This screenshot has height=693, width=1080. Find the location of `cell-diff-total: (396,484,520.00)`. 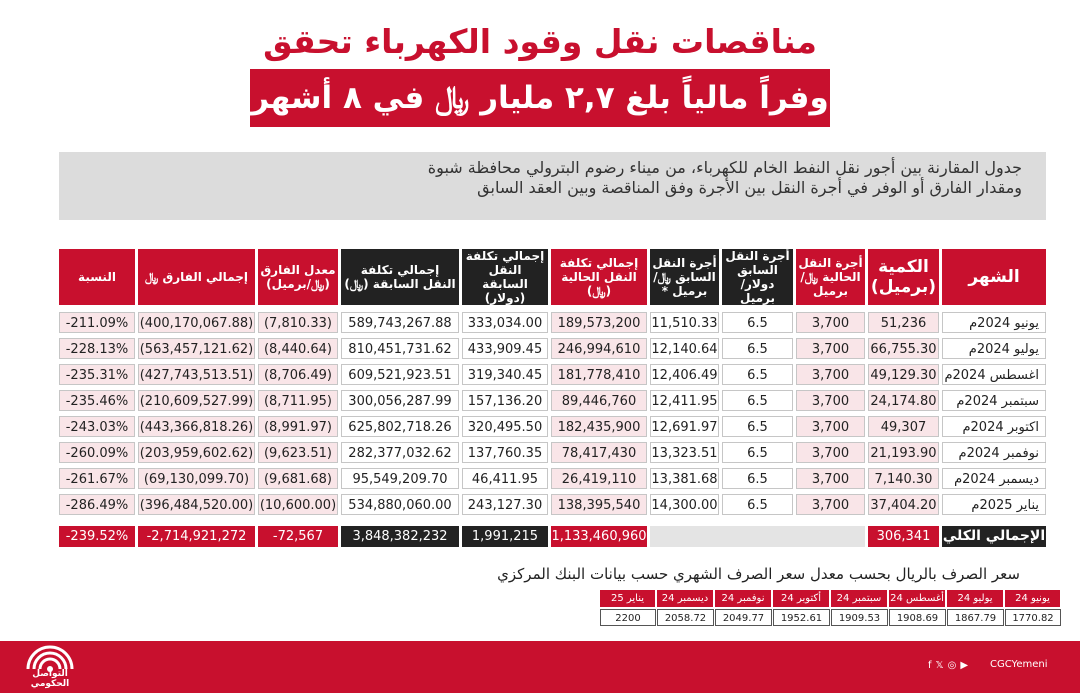

cell-diff-total: (396,484,520.00) is located at coordinates (196, 504).